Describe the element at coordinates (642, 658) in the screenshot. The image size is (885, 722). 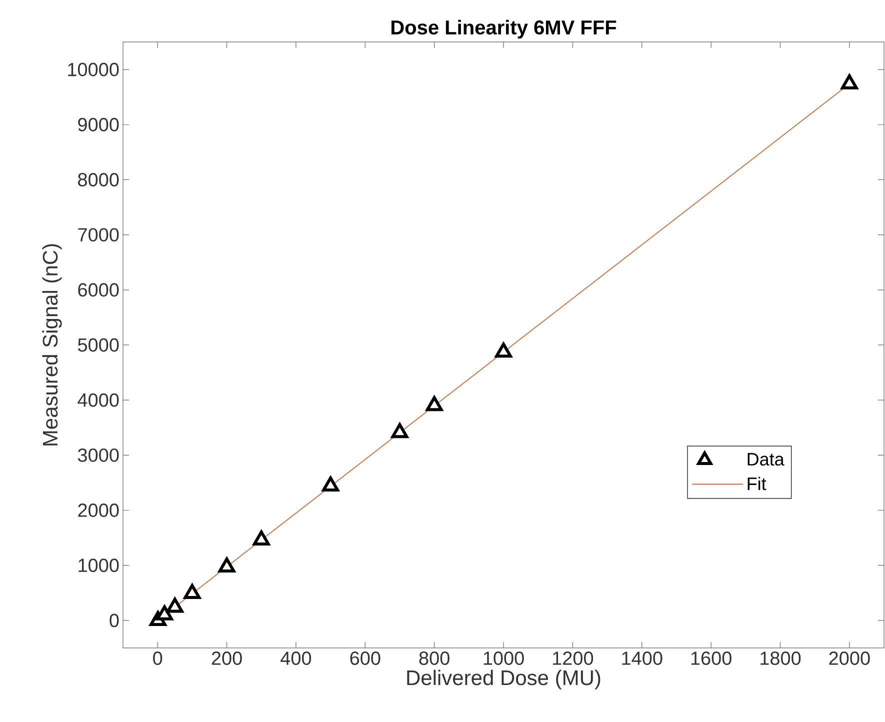
I see `x-tick-label: 1400` at that location.